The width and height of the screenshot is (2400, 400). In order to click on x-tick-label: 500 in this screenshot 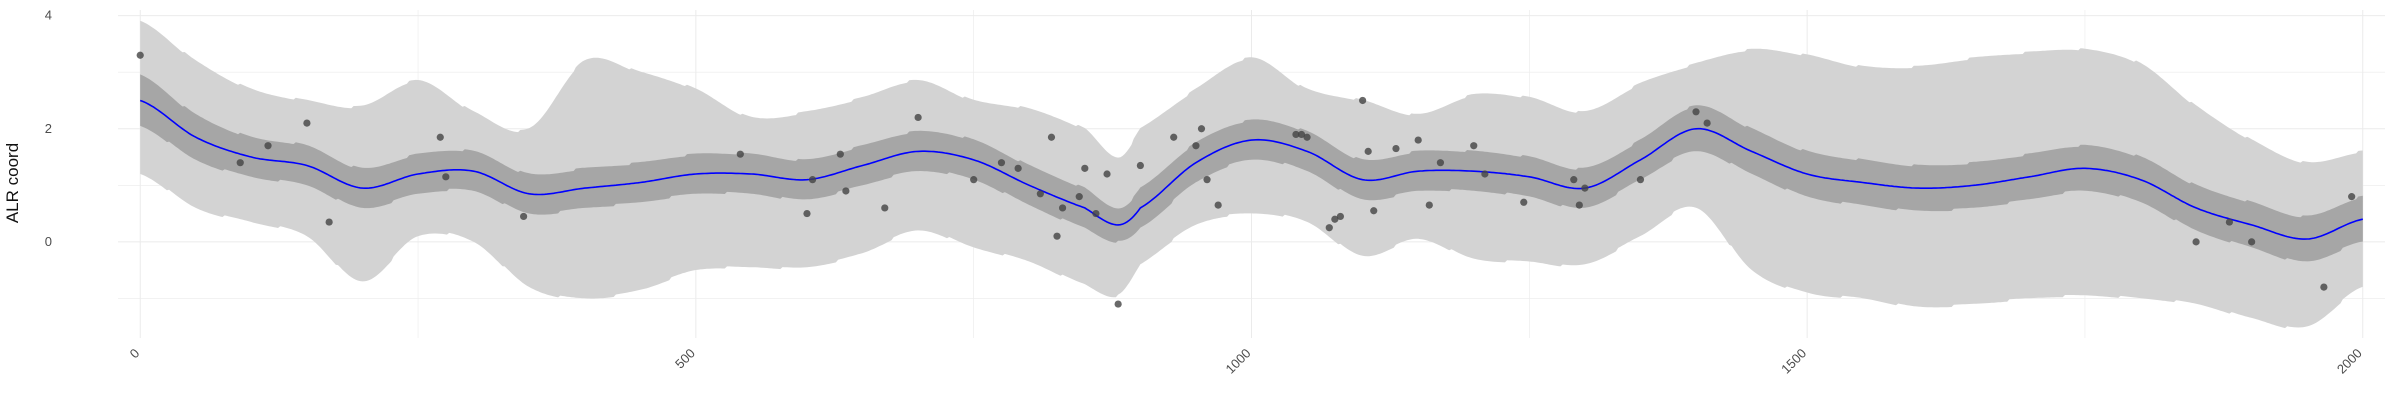, I will do `click(685, 359)`.